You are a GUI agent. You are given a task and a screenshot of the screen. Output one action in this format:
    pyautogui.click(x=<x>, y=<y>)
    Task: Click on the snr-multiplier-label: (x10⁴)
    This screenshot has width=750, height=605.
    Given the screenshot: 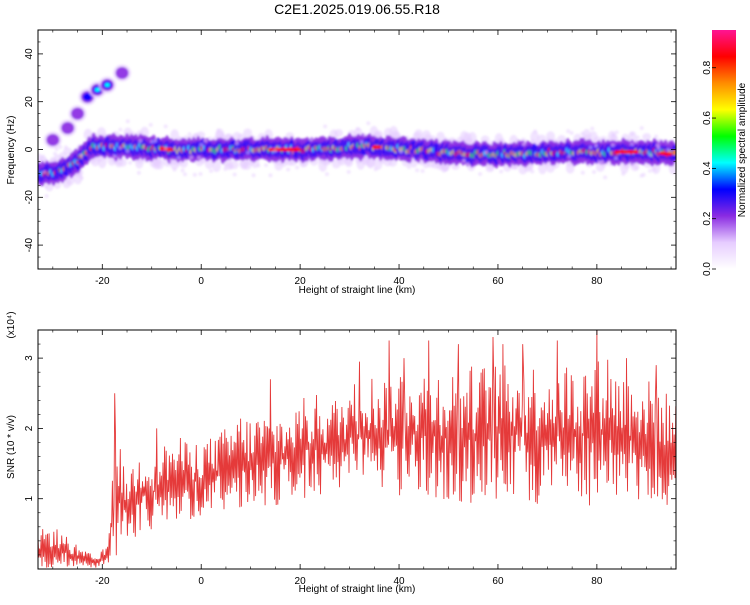 What is the action you would take?
    pyautogui.click(x=11, y=324)
    